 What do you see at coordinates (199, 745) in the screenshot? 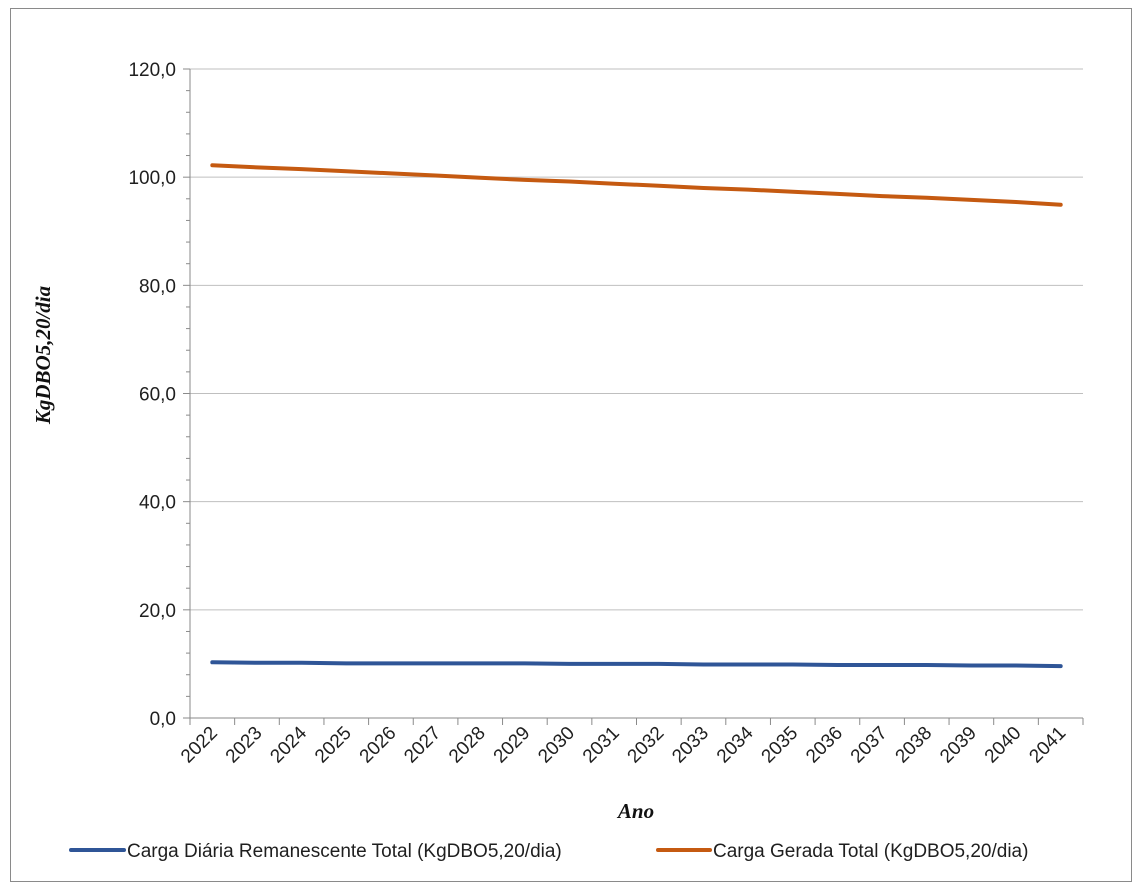
I see `x-tick-label: 2022` at bounding box center [199, 745].